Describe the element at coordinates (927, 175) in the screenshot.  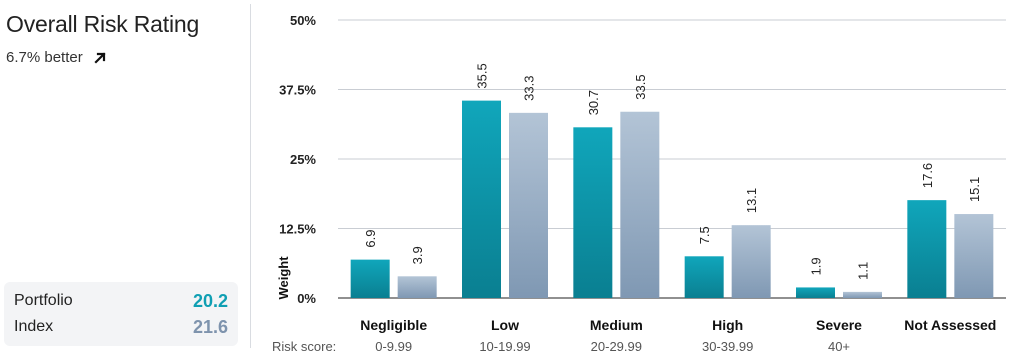
I see `bar-data-label: 17.6` at that location.